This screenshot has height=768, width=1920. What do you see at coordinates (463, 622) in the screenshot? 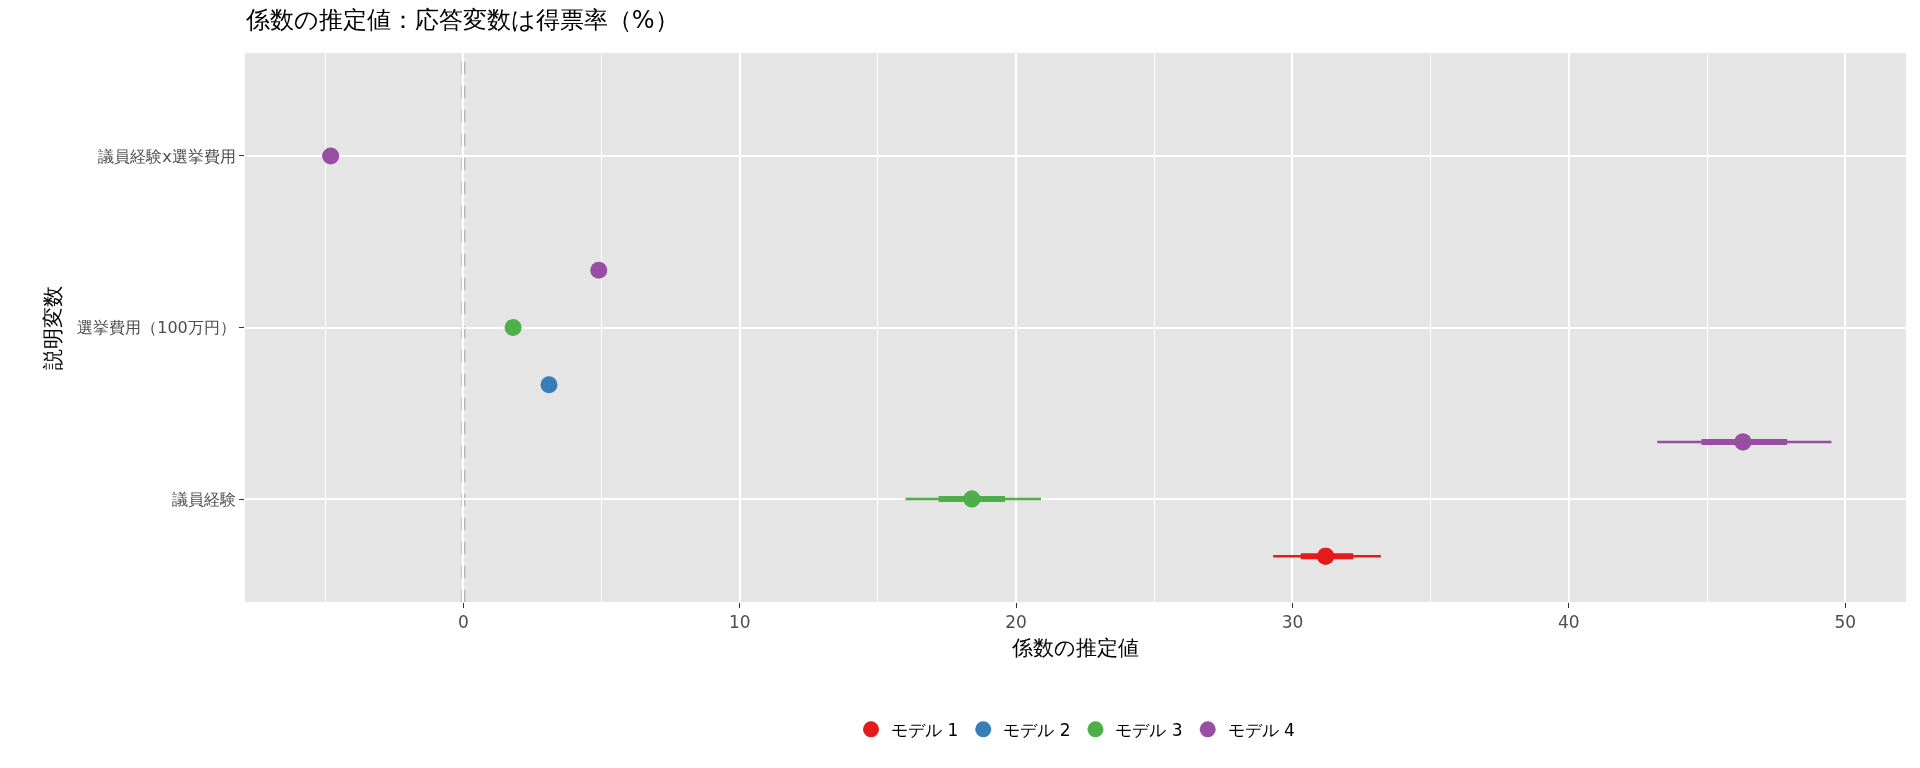
I see `x-tick-label: 0` at bounding box center [463, 622].